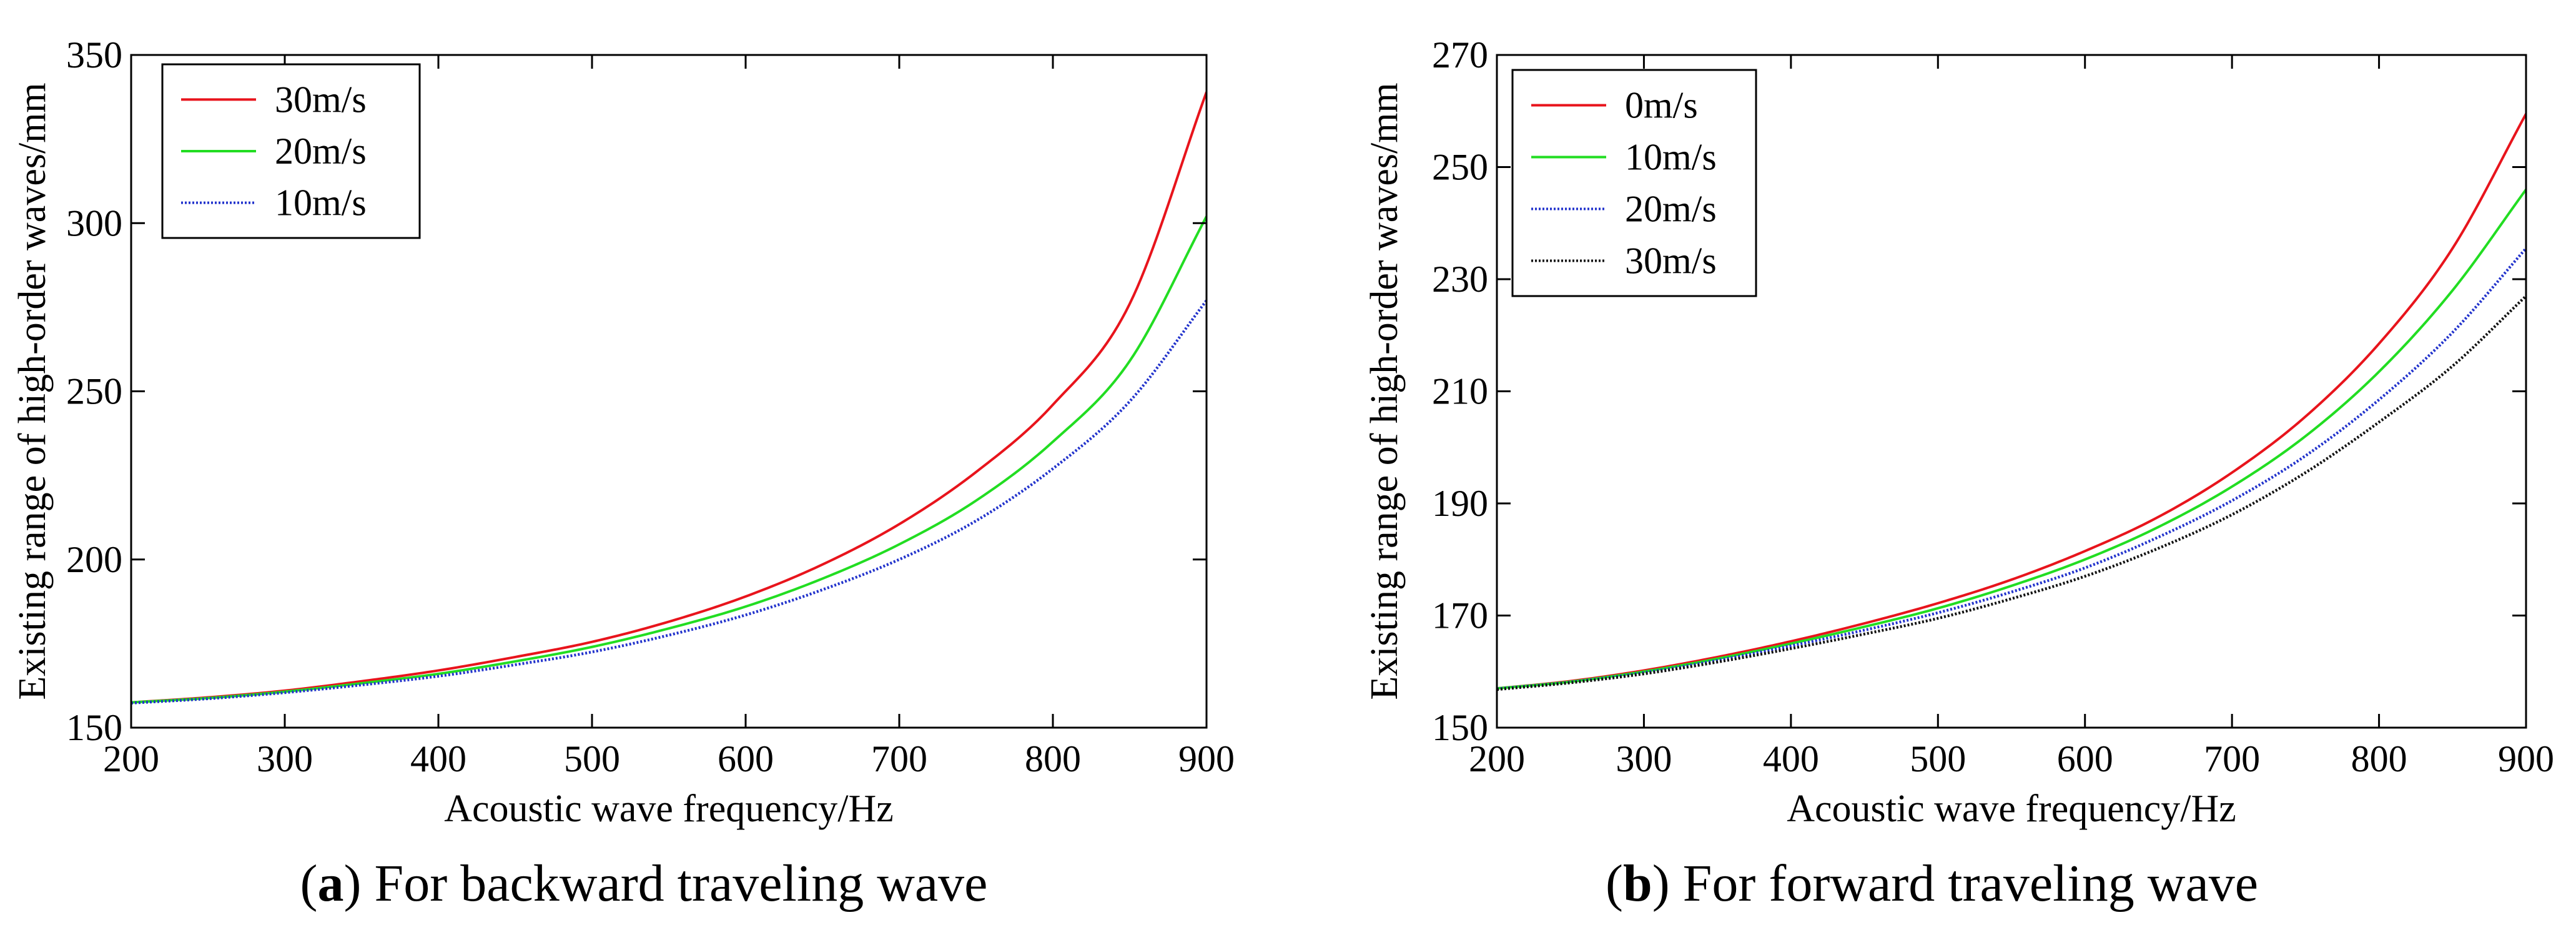 Image resolution: width=2576 pixels, height=940 pixels. I want to click on x-tick-label-a-200: 200, so click(131, 758).